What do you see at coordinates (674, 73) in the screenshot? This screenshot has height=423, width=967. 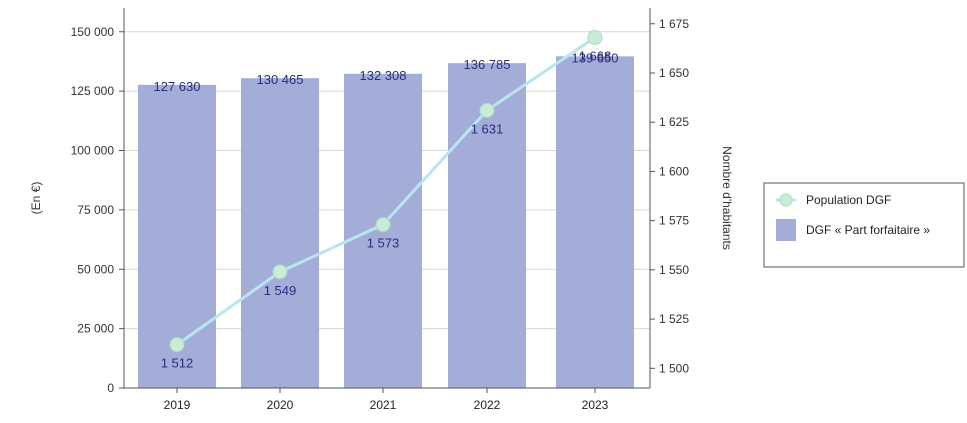 I see `y-right-tick-label: 1 650` at bounding box center [674, 73].